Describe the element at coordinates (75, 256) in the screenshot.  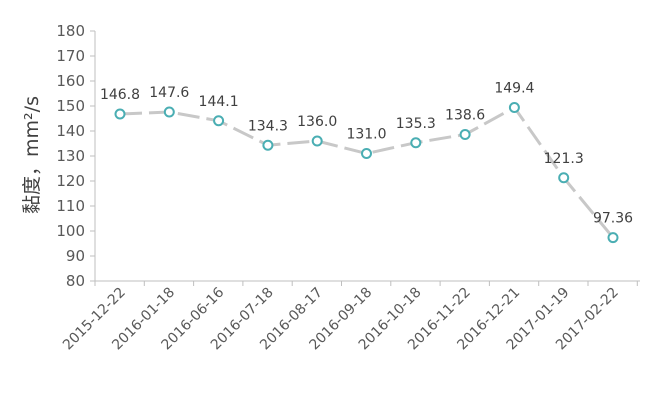
I see `y-tick-label: 90` at that location.